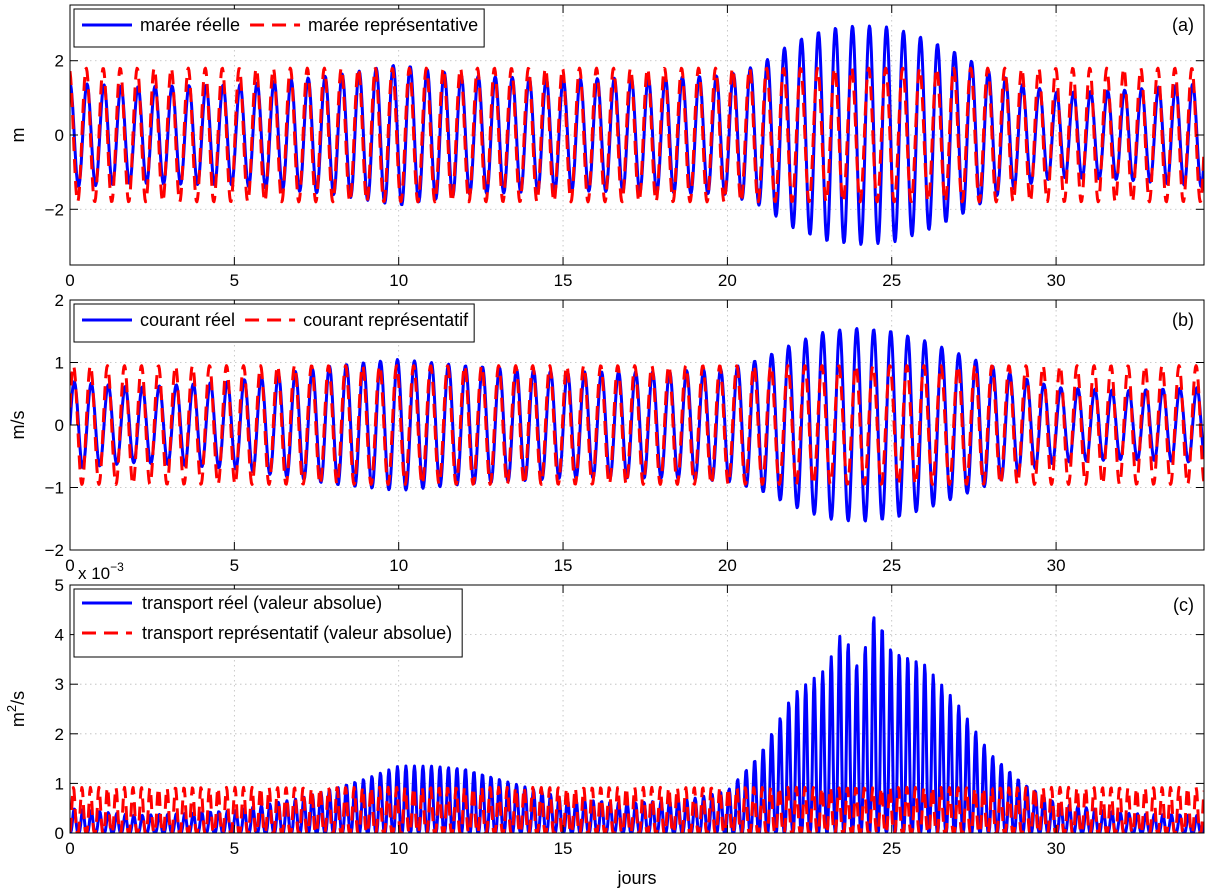 This screenshot has width=1206, height=890. I want to click on legend-label: marée représentative, so click(393, 25).